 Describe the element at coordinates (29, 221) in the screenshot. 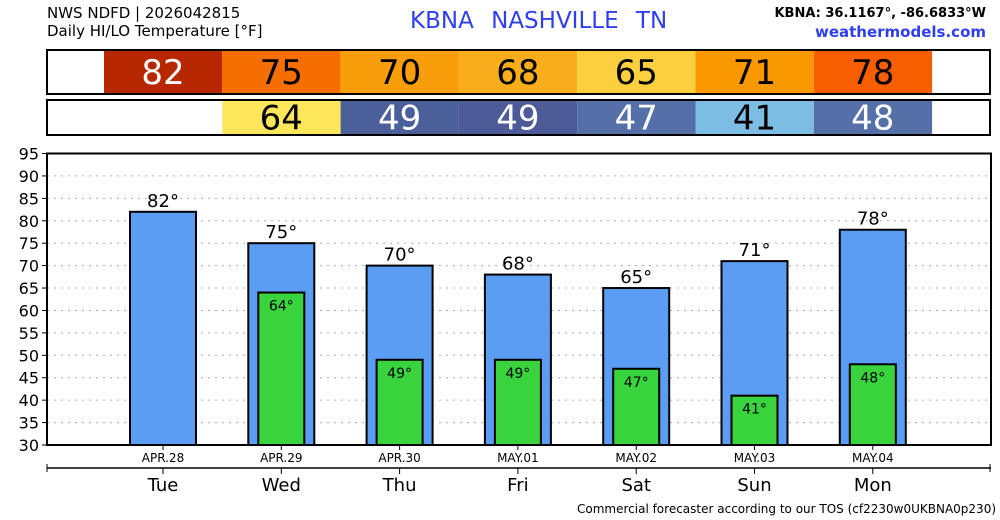

I see `y-tick-label: 80` at that location.